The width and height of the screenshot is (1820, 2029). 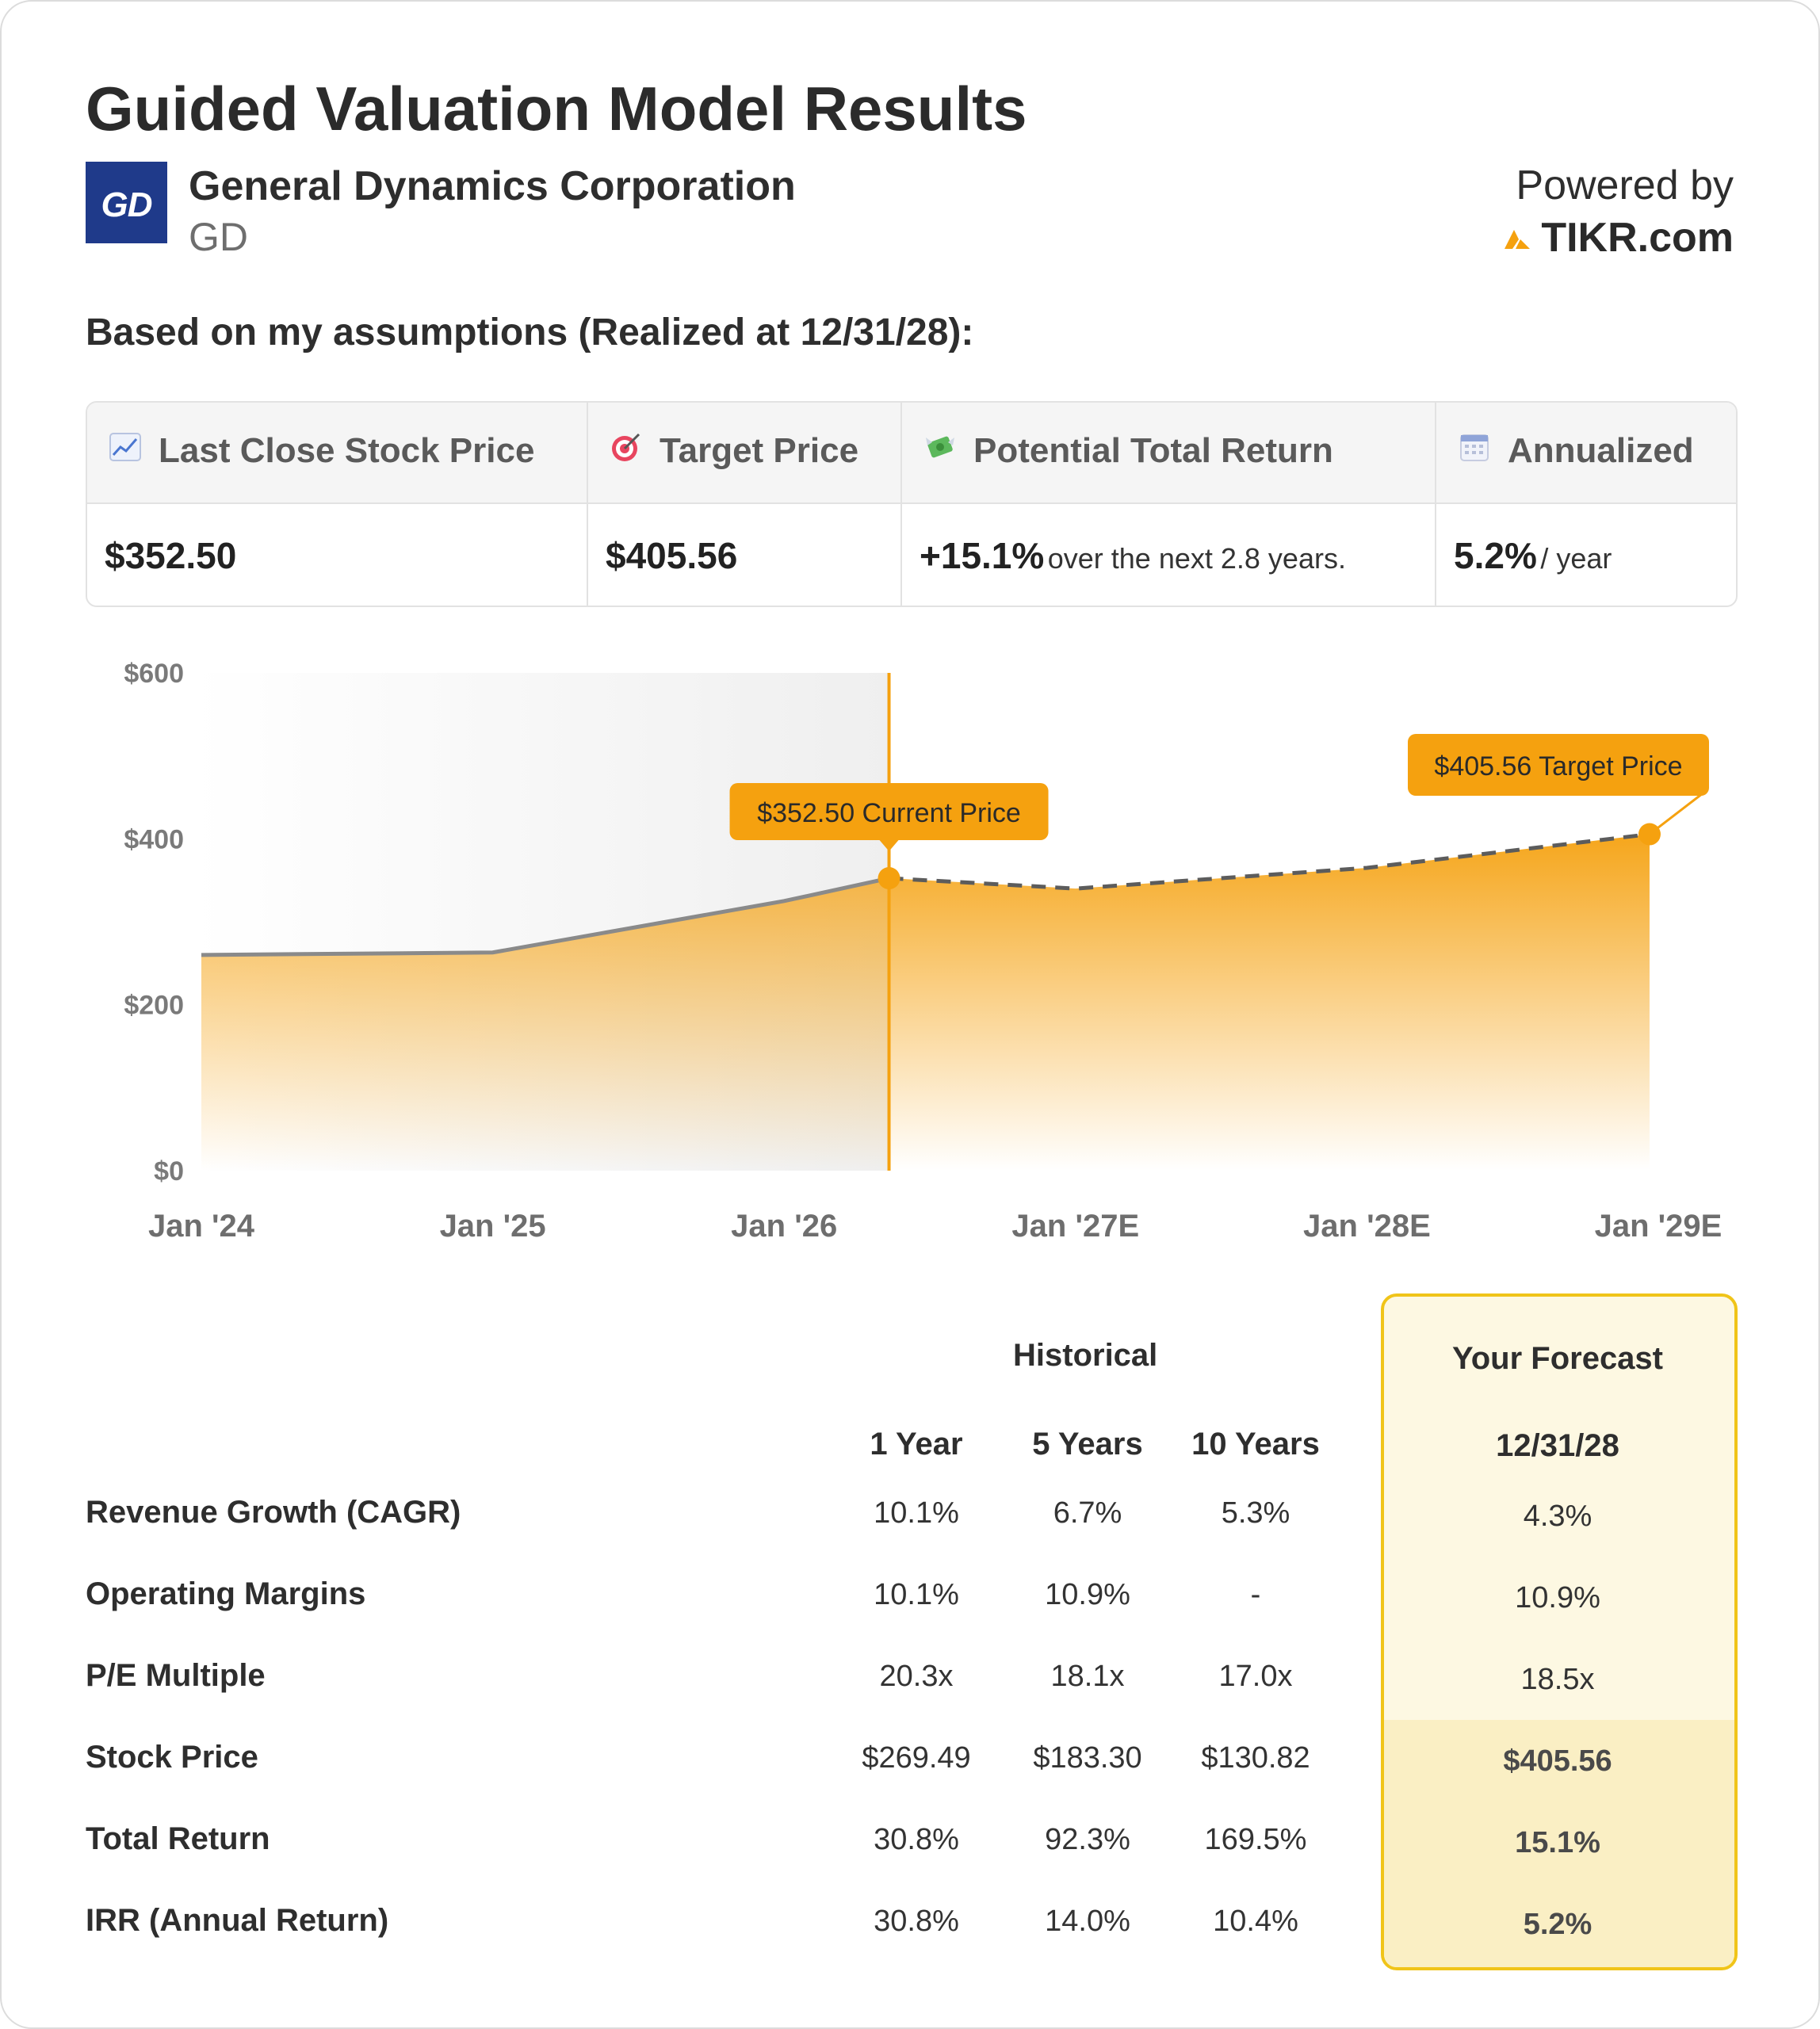 What do you see at coordinates (545, 1024) in the screenshot?
I see `historical-area` at bounding box center [545, 1024].